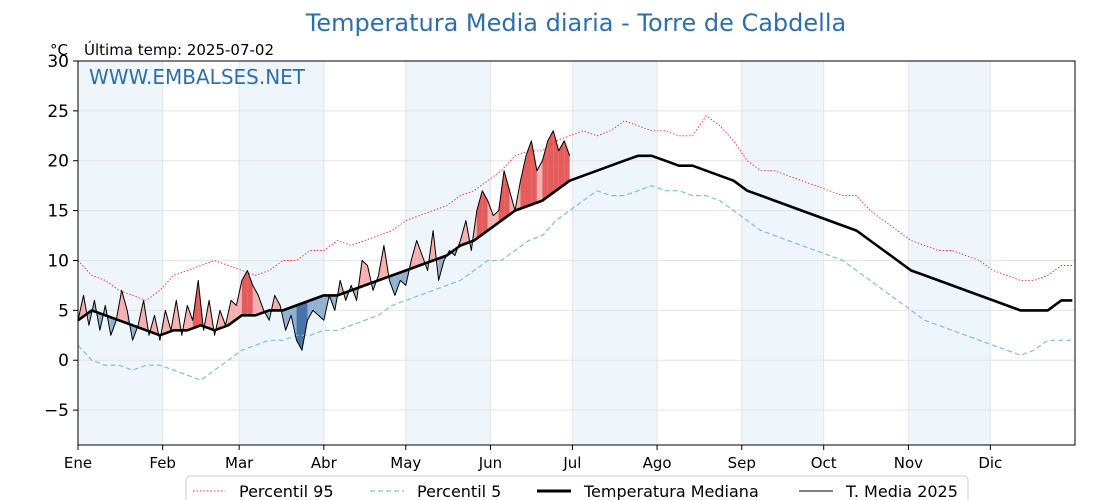 Image resolution: width=1120 pixels, height=500 pixels. Describe the element at coordinates (742, 463) in the screenshot. I see `x-tick-label-Sep: Sep` at that location.